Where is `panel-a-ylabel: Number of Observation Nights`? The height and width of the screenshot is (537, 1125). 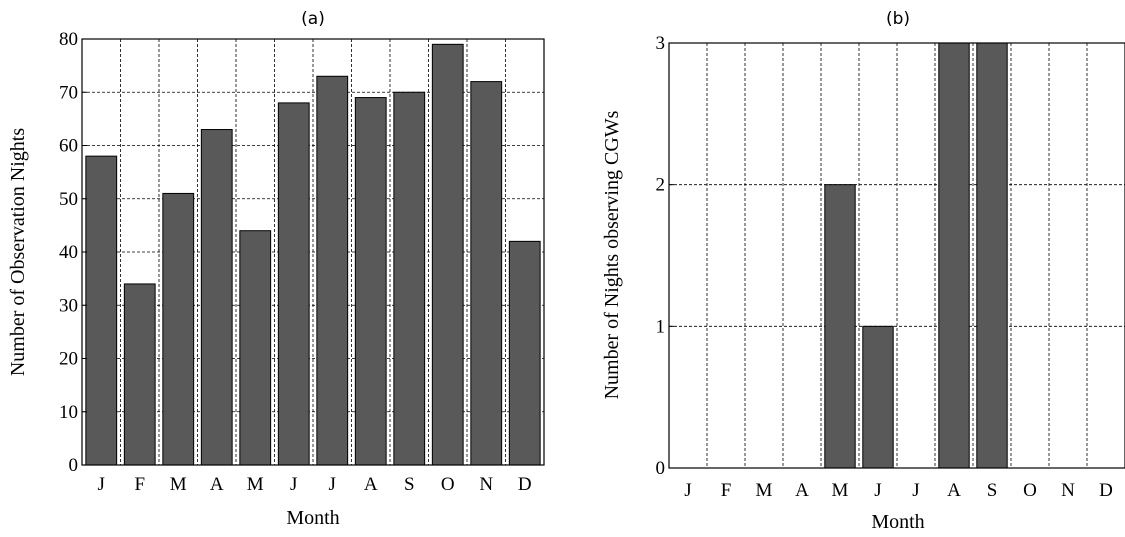
panel-a-ylabel: Number of Observation Nights is located at coordinates (18, 252).